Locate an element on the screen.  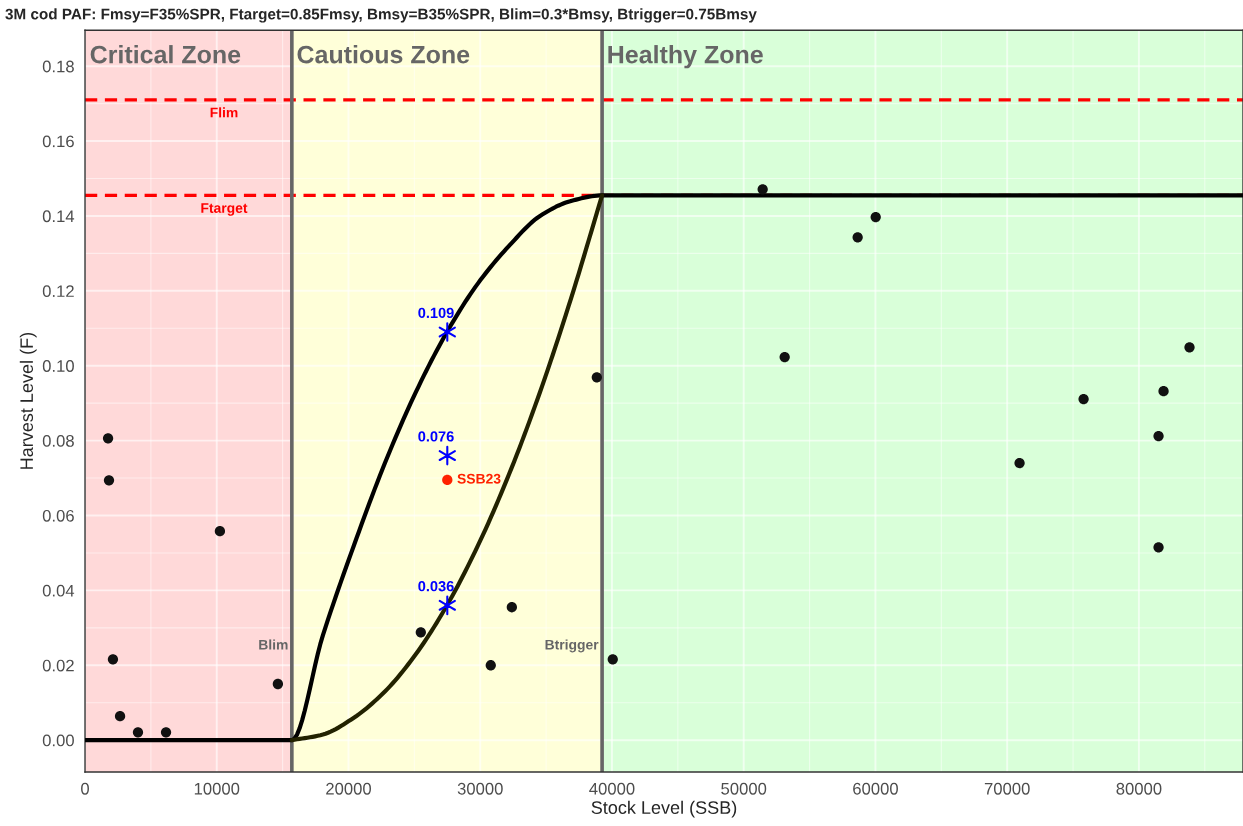
ref-line-label: Ftarget is located at coordinates (224, 209).